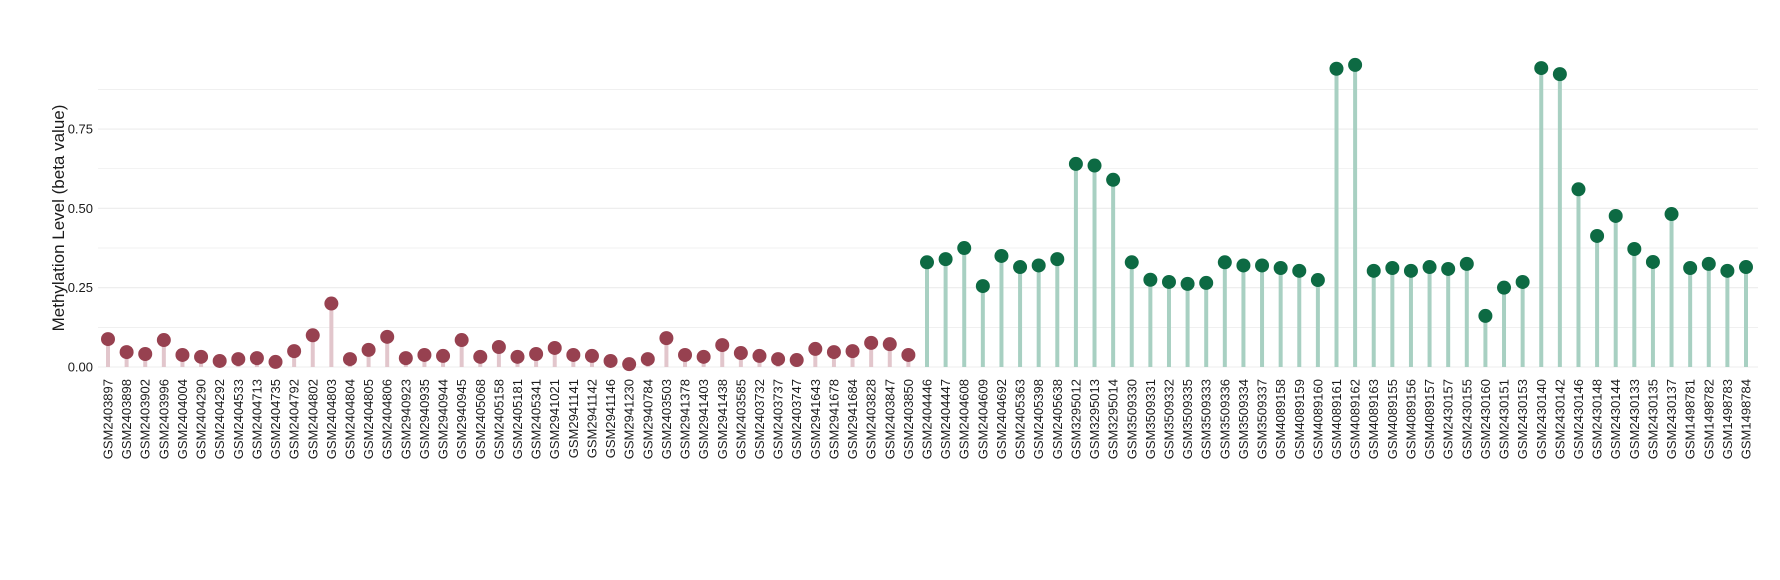 This screenshot has width=1780, height=580. Describe the element at coordinates (80, 287) in the screenshot. I see `y-tick-label: 0.25` at that location.